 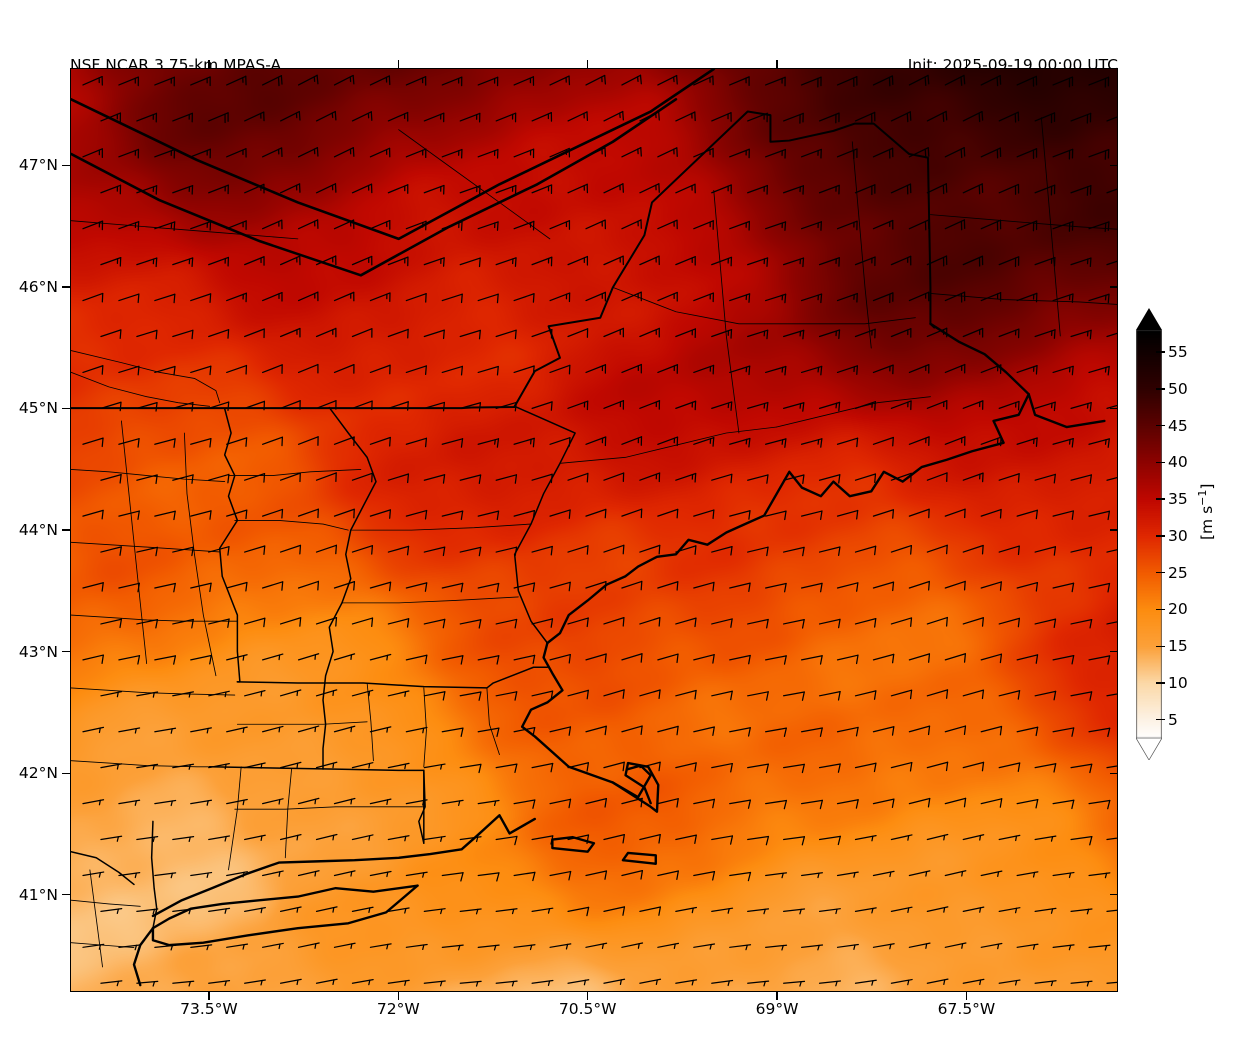 What do you see at coordinates (587, 1009) in the screenshot?
I see `x-tick-label: 70.5°W` at bounding box center [587, 1009].